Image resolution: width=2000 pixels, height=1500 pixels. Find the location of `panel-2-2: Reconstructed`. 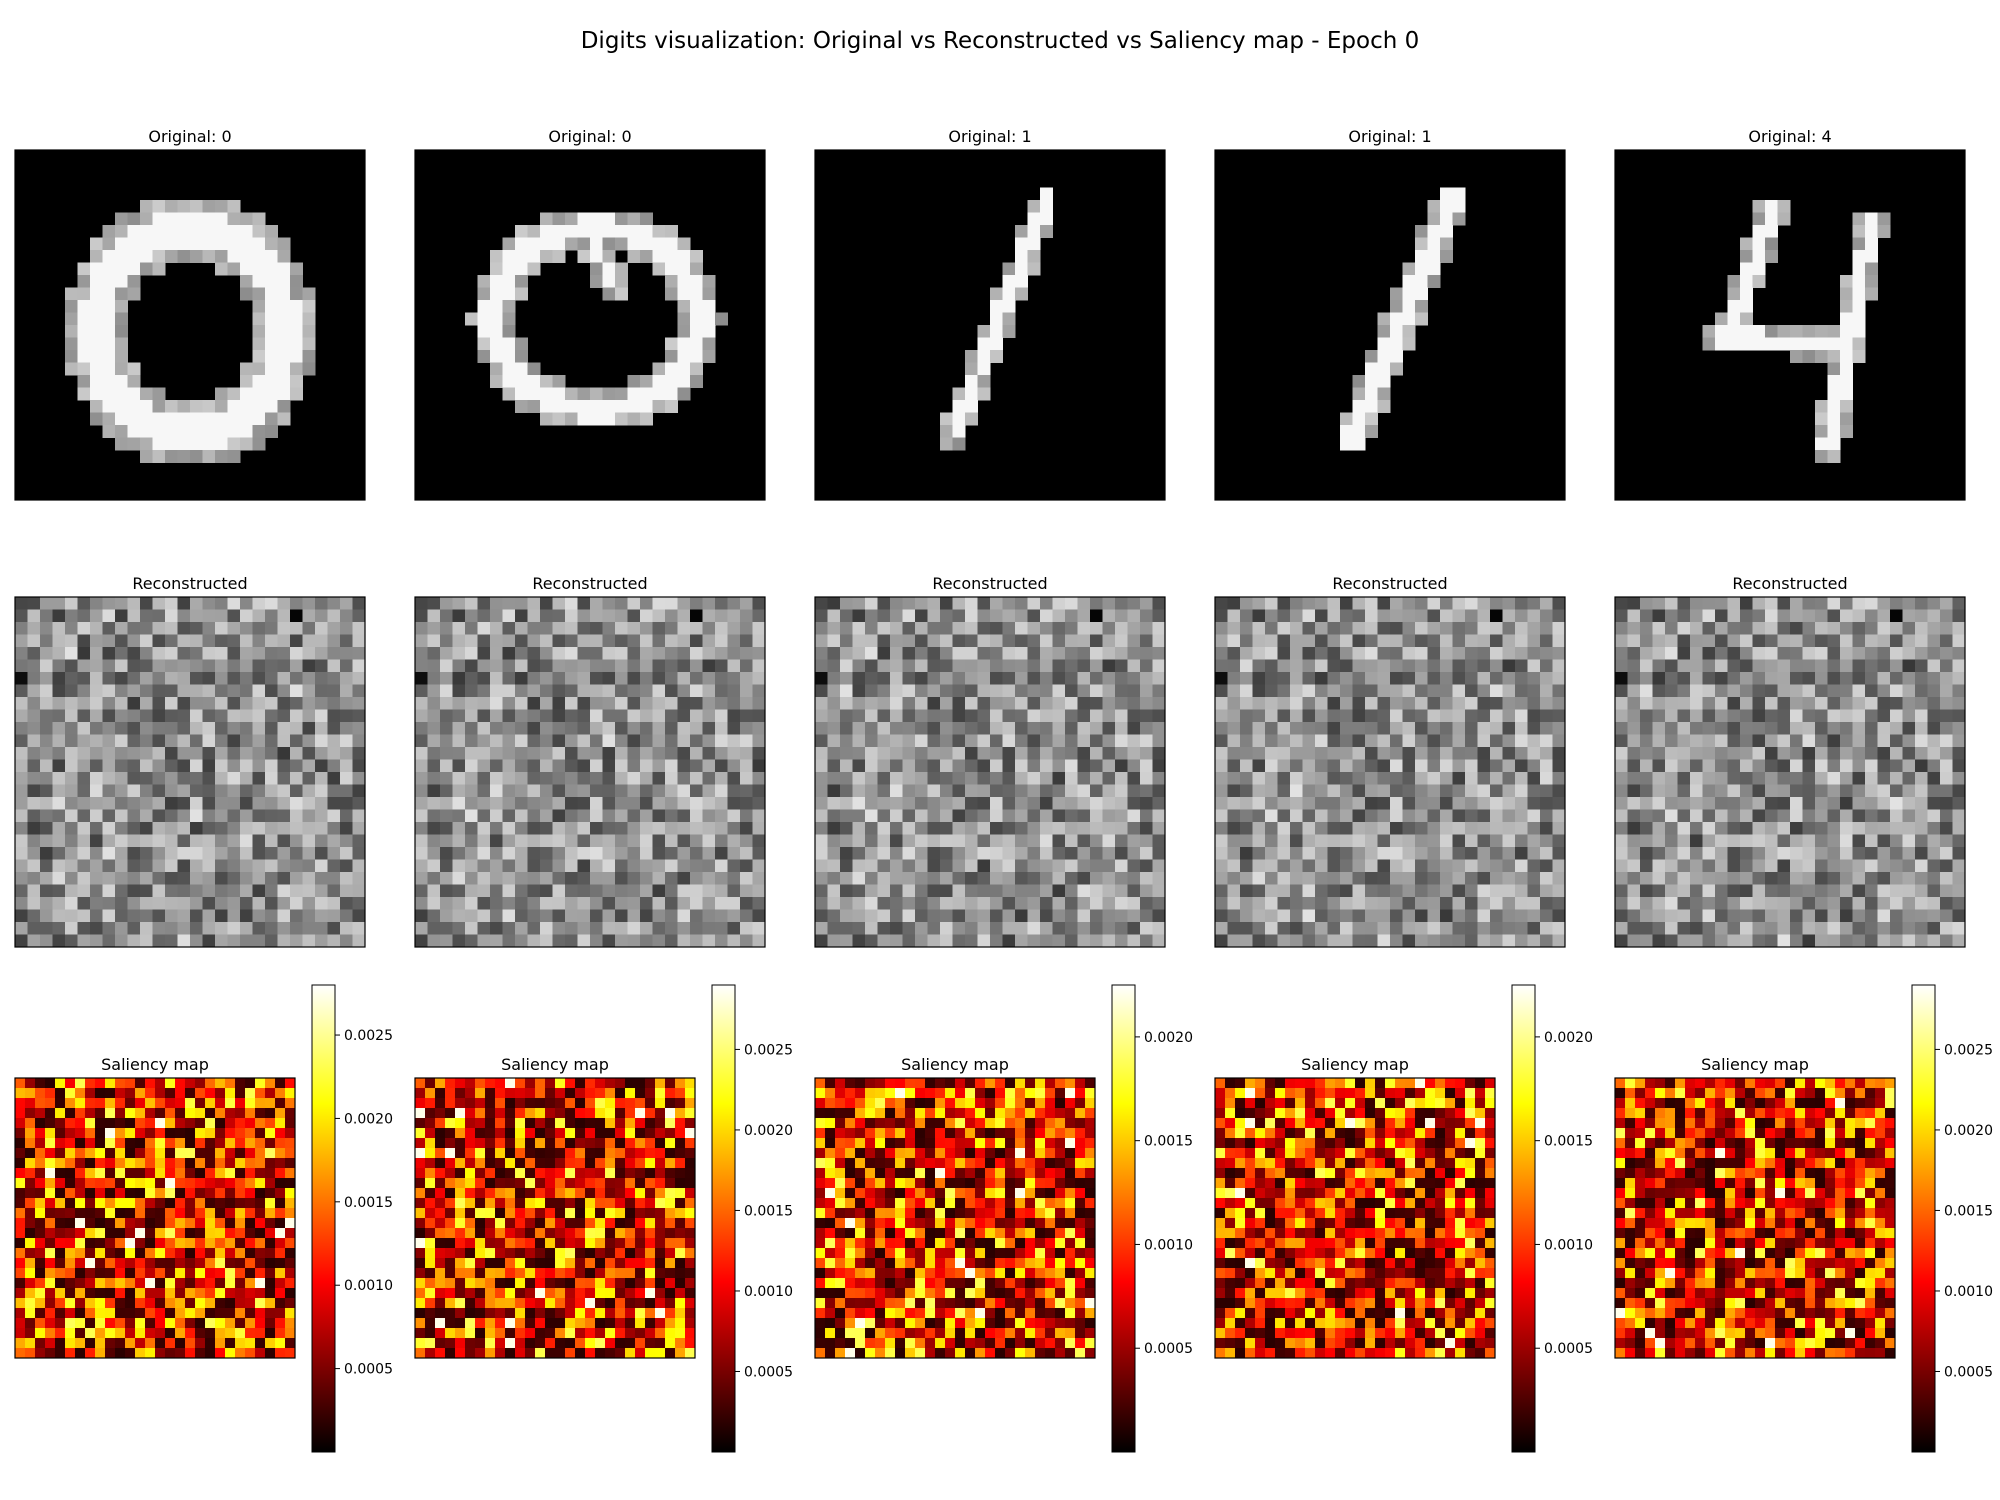

panel-2-2: Reconstructed is located at coordinates (590, 761).